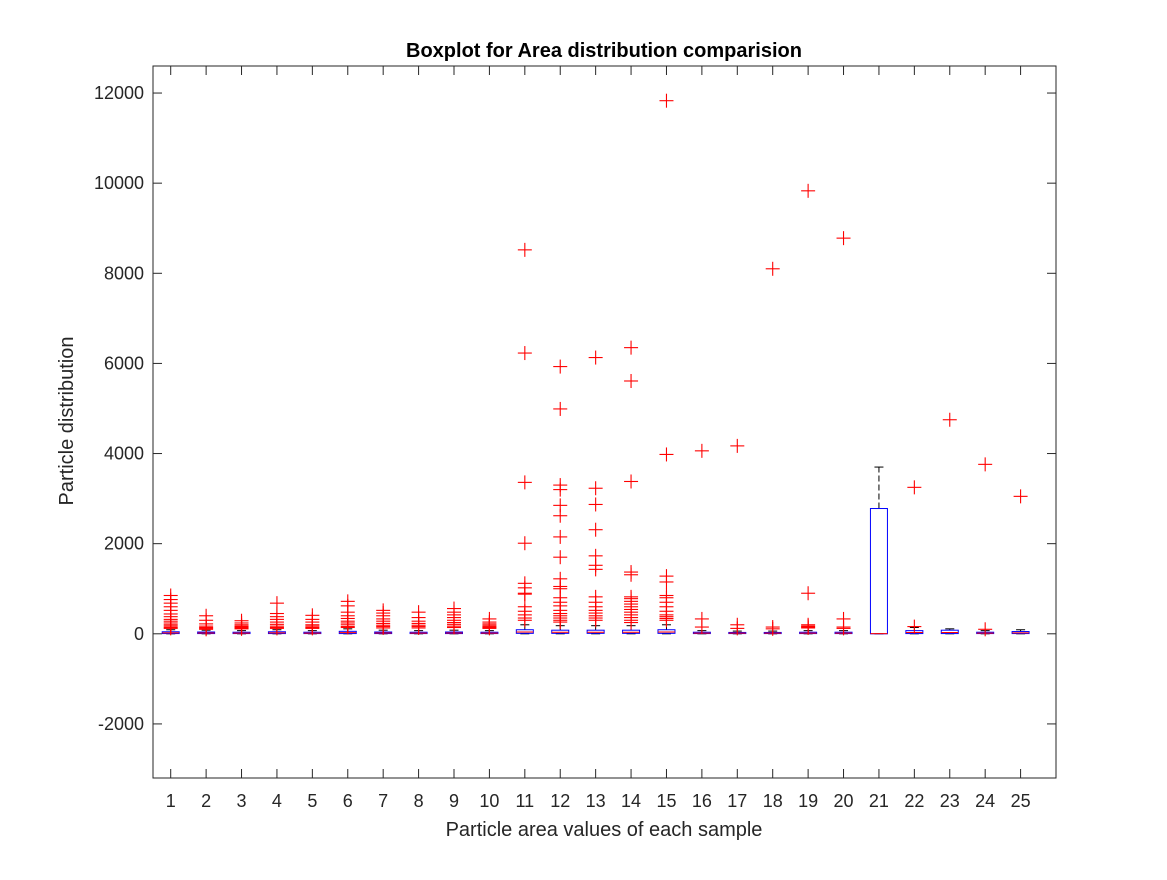 This screenshot has width=1167, height=880. I want to click on x-tick-label: 10, so click(489, 801).